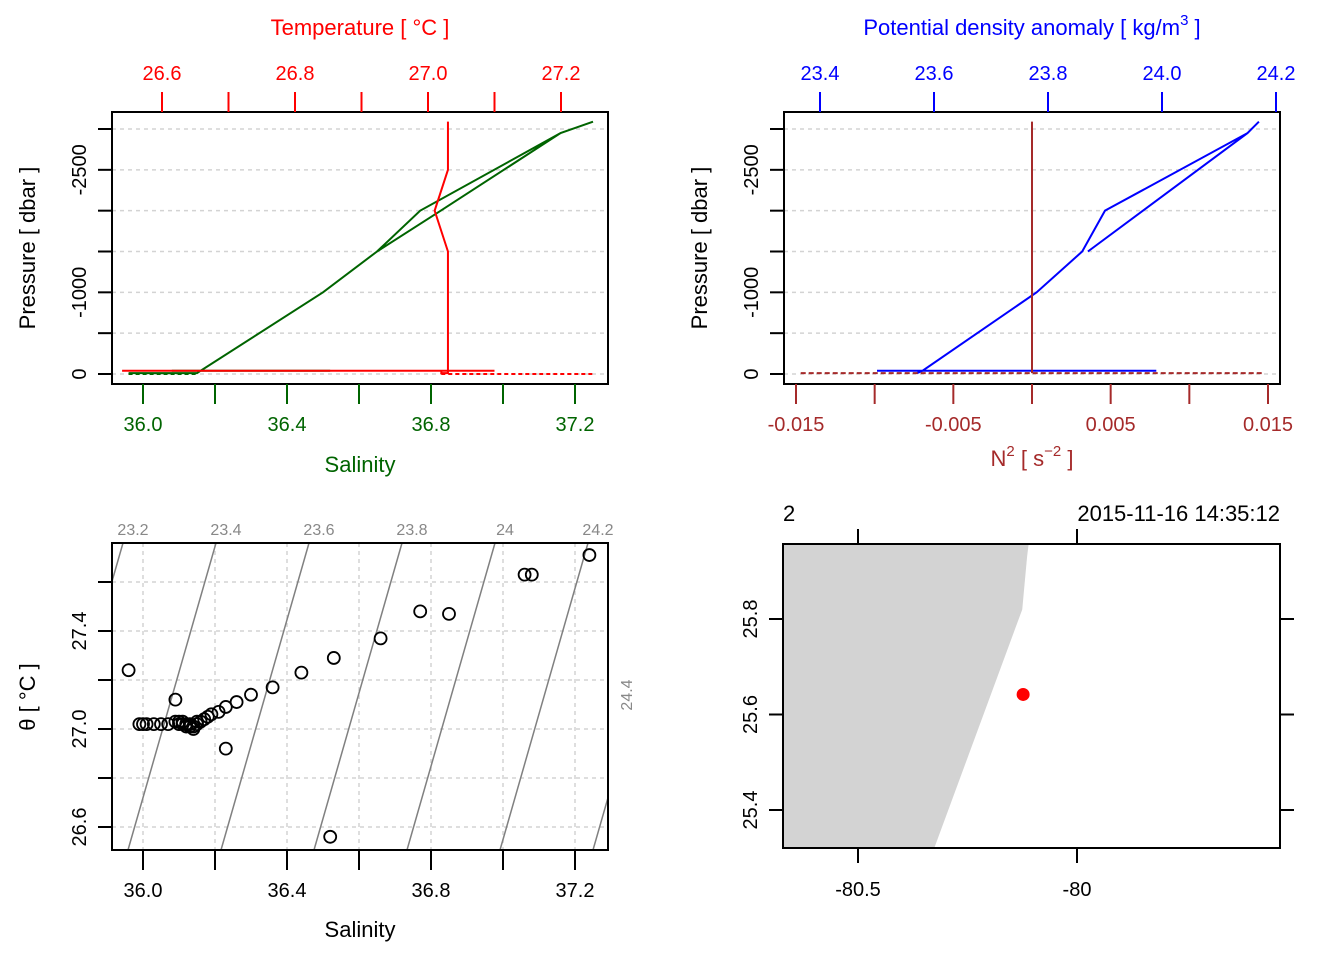 The width and height of the screenshot is (1344, 960). I want to click on x-tick-label: -0.015, so click(796, 425).